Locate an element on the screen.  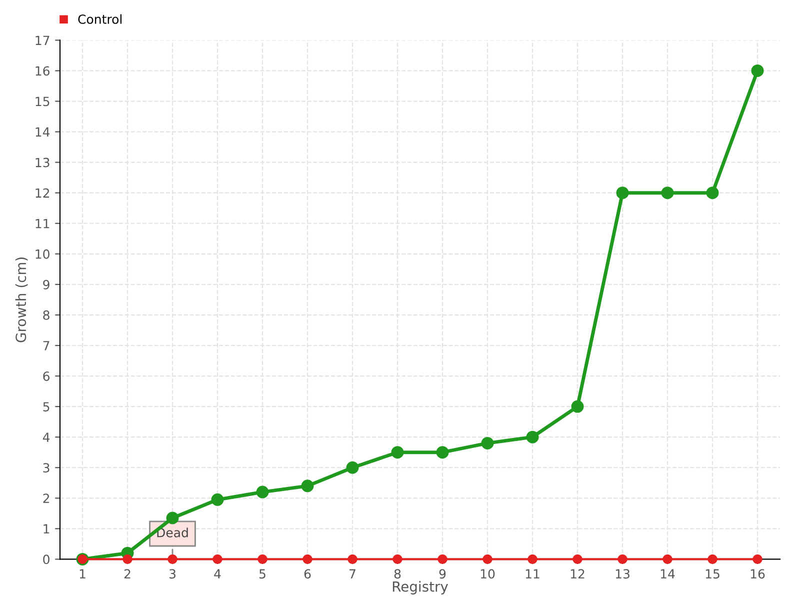
x-tick-label: 6 is located at coordinates (307, 574).